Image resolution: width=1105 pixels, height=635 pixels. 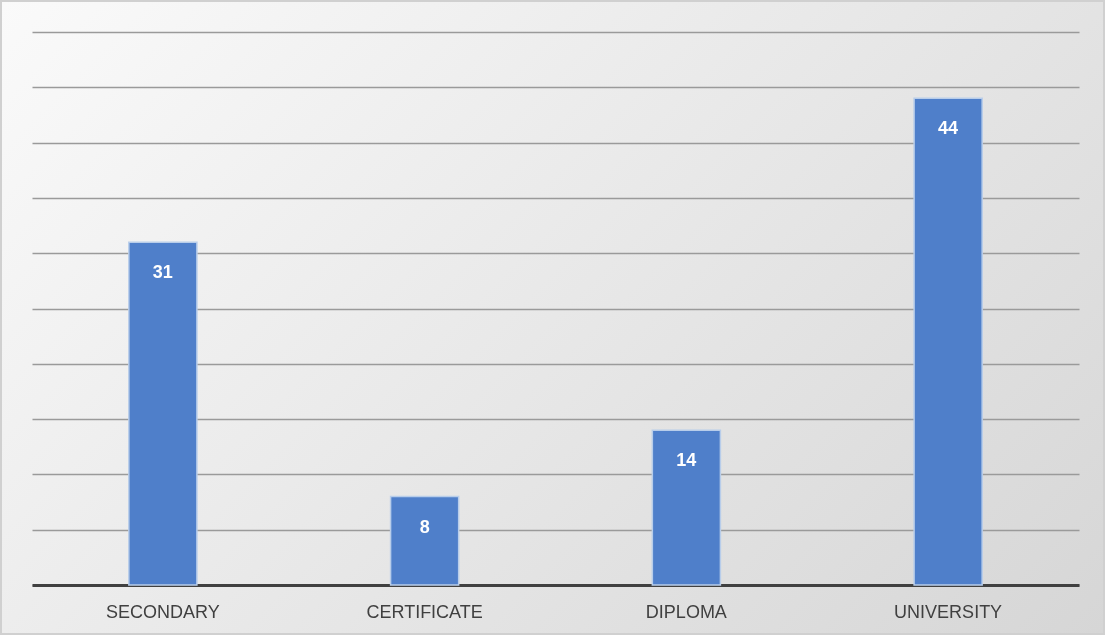 I want to click on x-tick-label: UNIVERSITY, so click(x=948, y=611).